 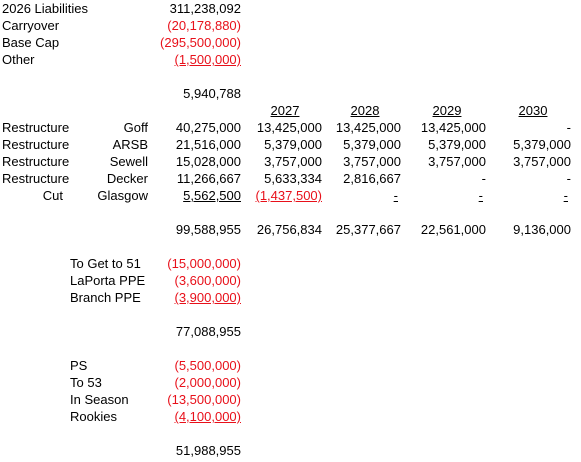 What do you see at coordinates (365, 110) in the screenshot?
I see `year-header: 2028` at bounding box center [365, 110].